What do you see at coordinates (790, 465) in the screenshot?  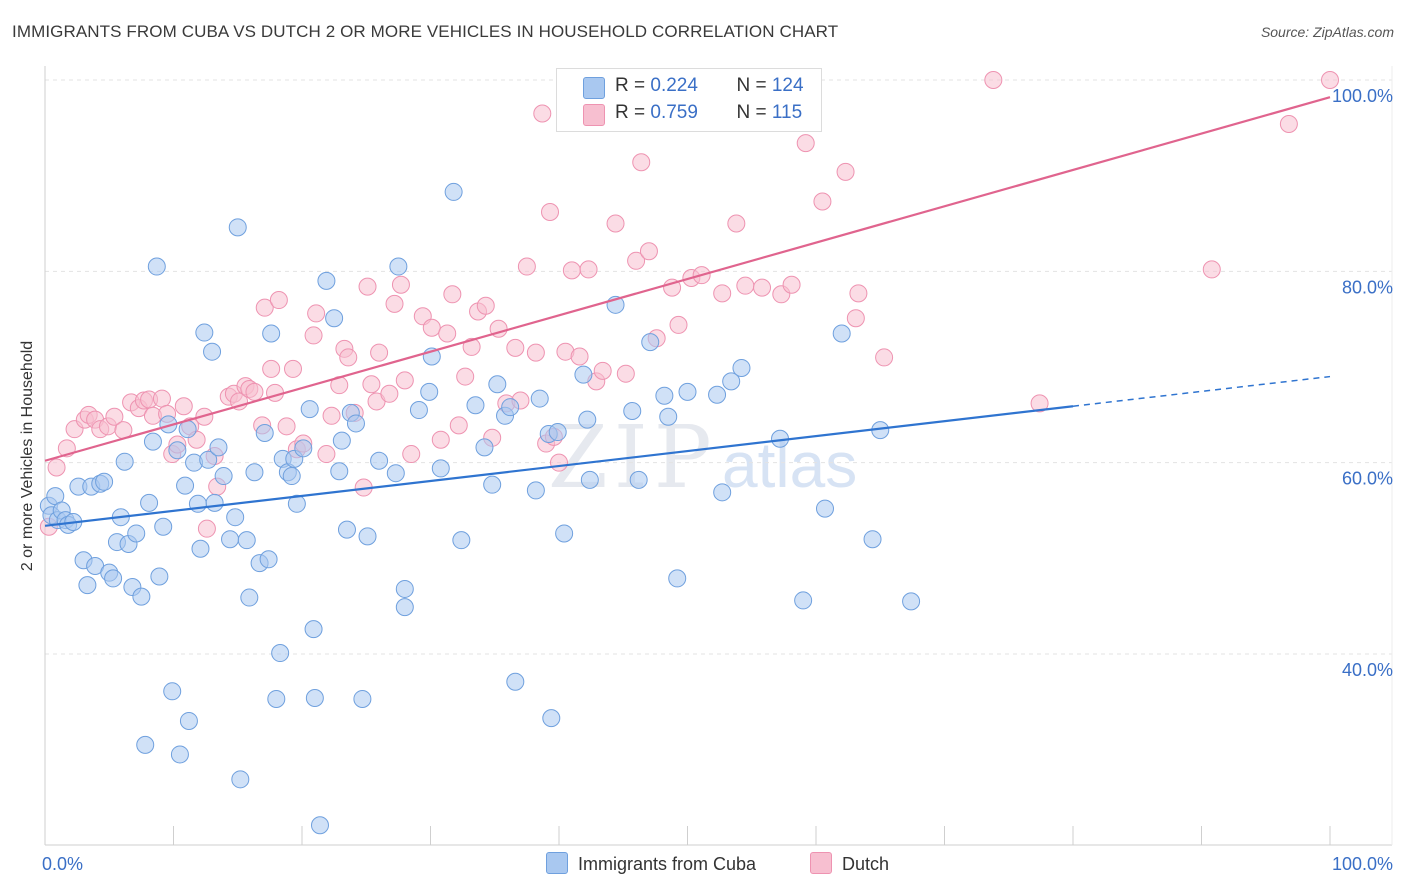 I see `watermark-atlas: atlas` at bounding box center [790, 465].